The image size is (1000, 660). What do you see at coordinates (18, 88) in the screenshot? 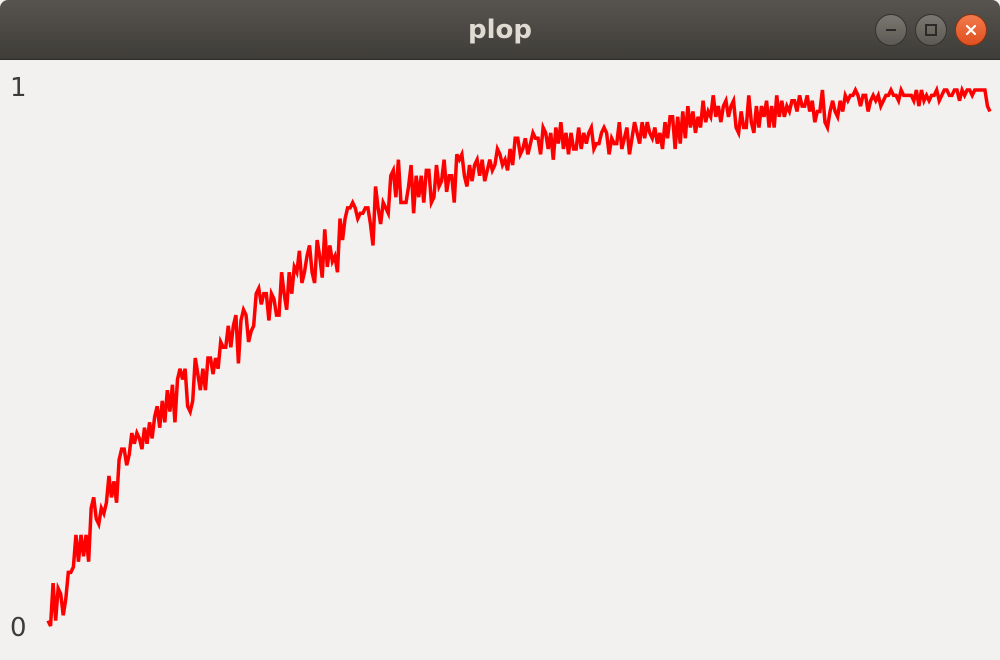
I see `y-tick-label-max: 1` at bounding box center [18, 88].